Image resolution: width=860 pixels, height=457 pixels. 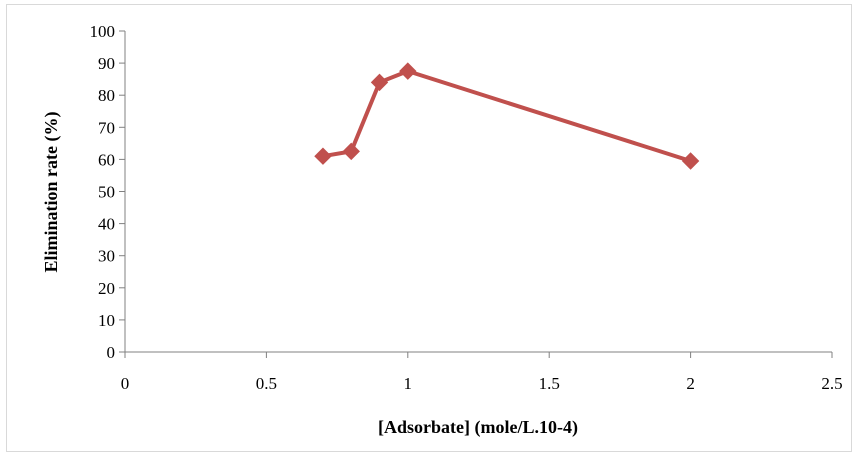 I want to click on x-tick-label: 2, so click(x=690, y=383).